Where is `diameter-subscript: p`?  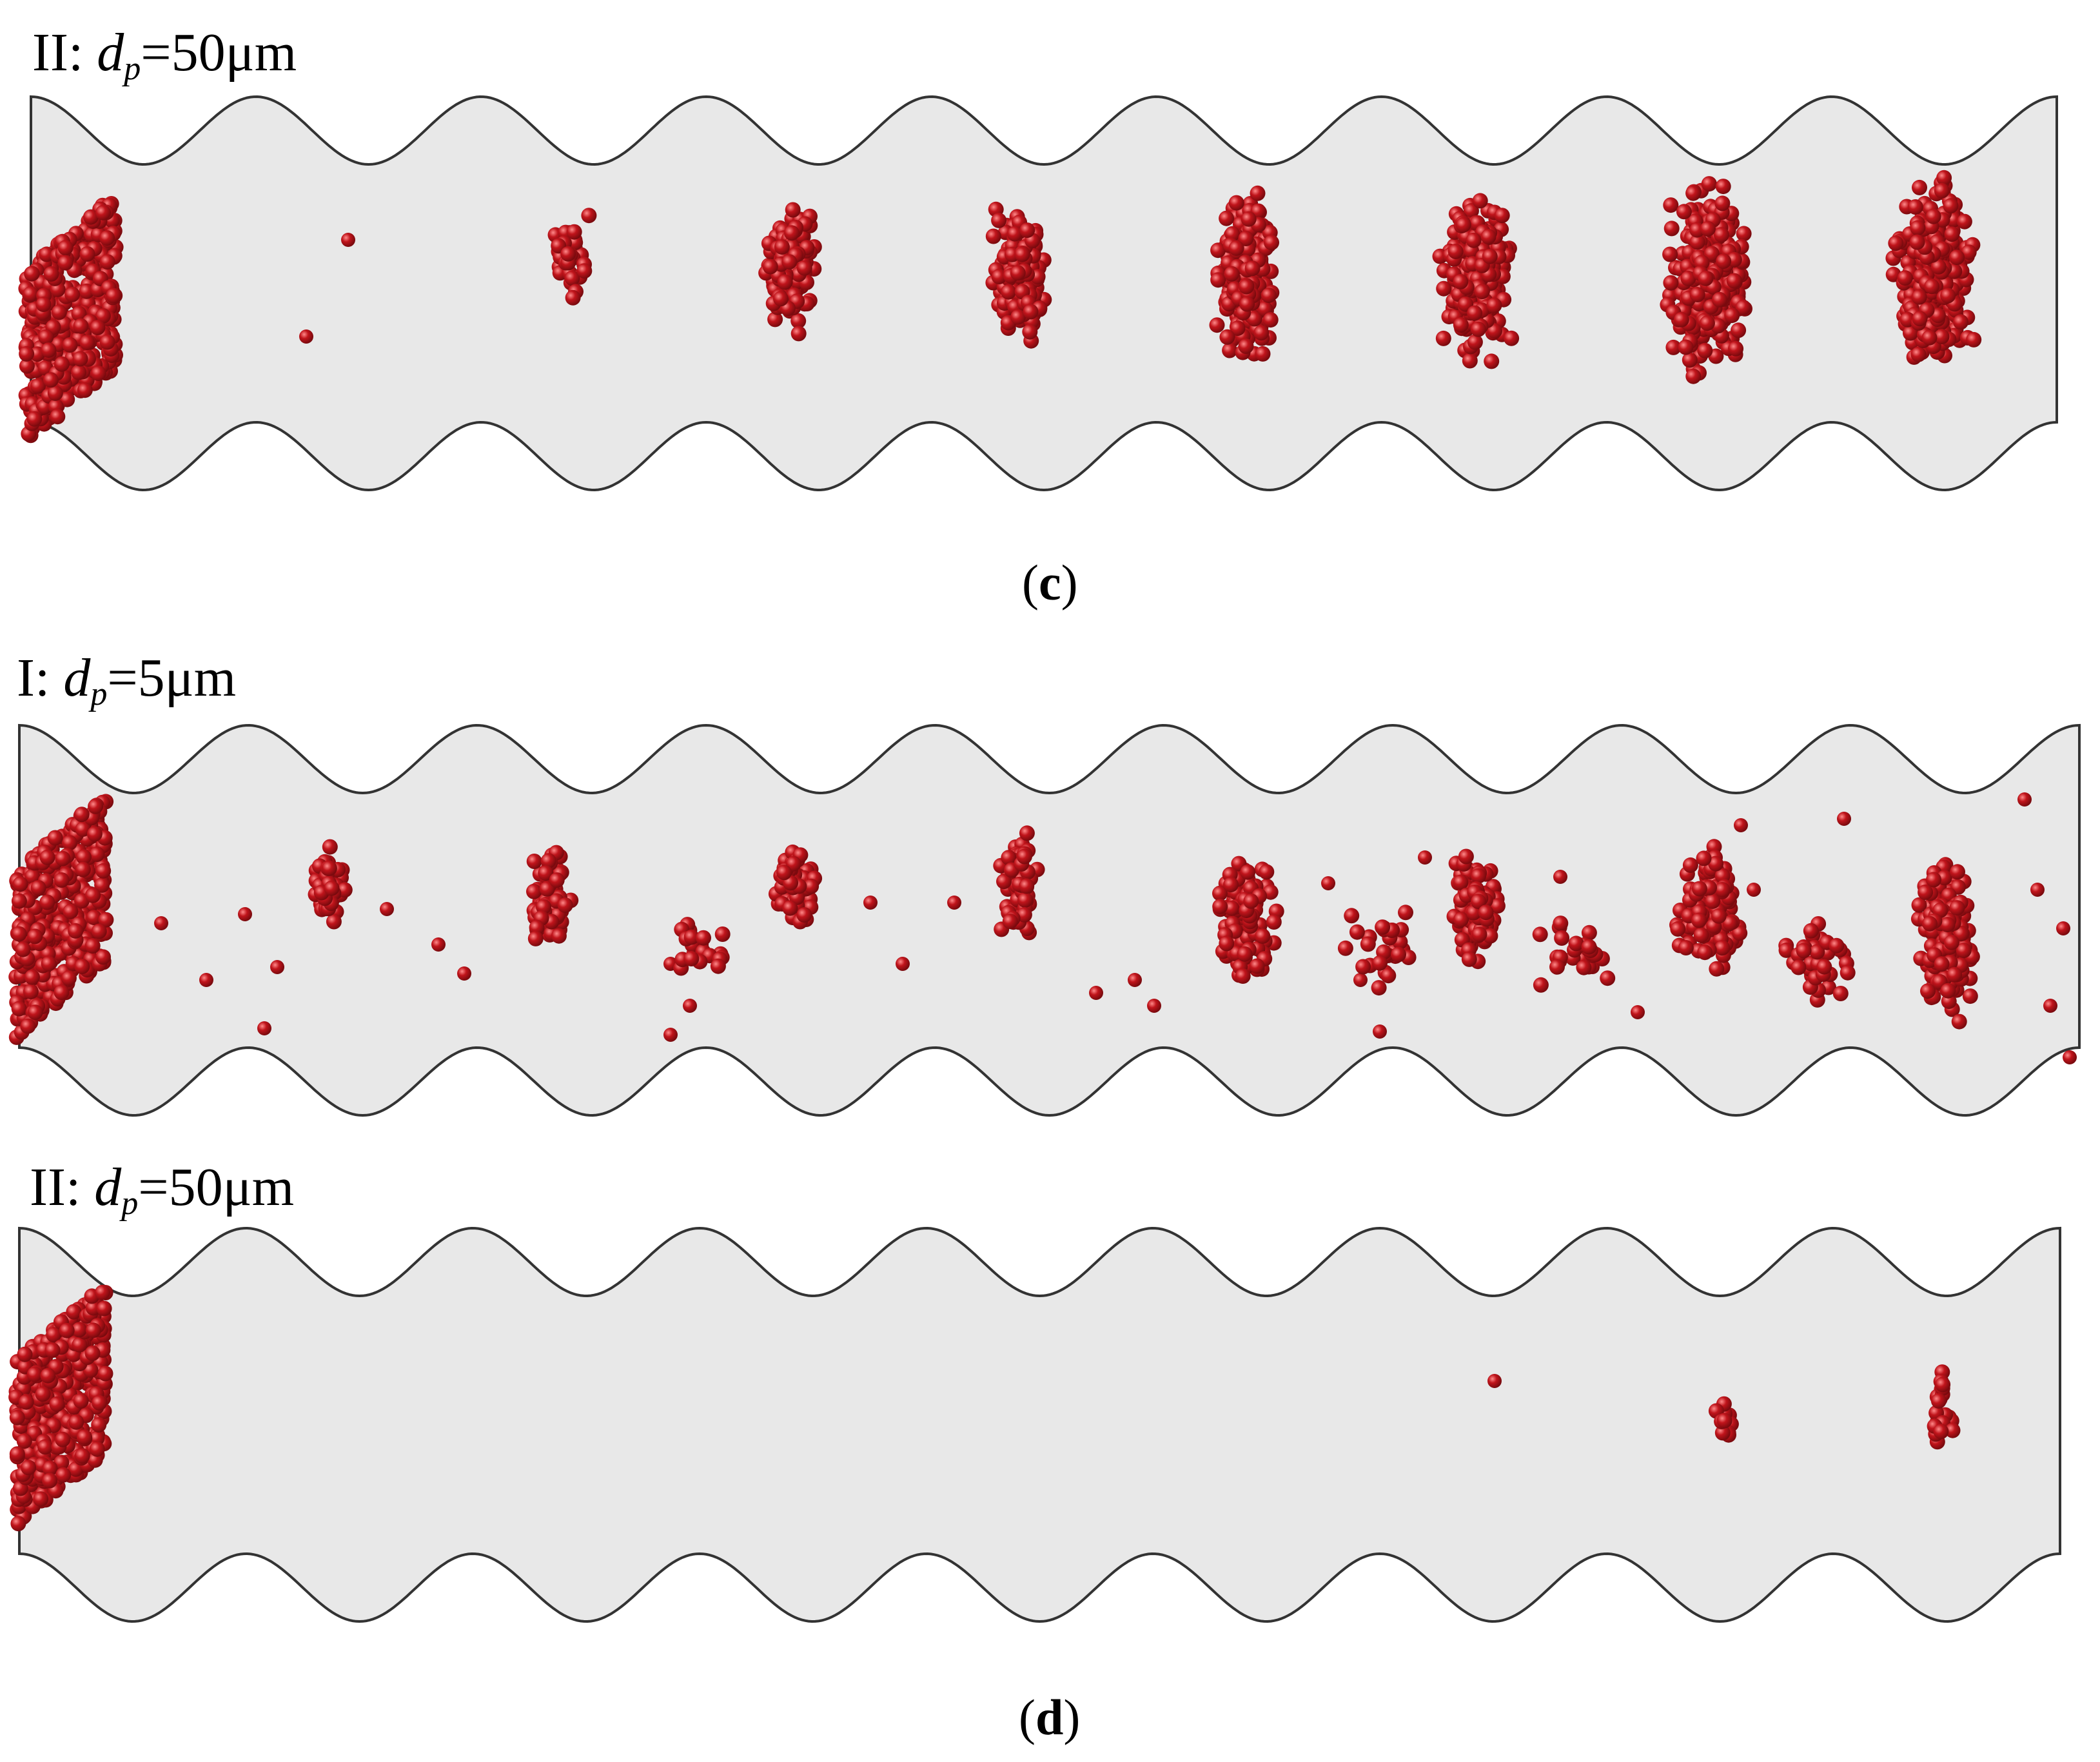
diameter-subscript: p is located at coordinates (132, 68).